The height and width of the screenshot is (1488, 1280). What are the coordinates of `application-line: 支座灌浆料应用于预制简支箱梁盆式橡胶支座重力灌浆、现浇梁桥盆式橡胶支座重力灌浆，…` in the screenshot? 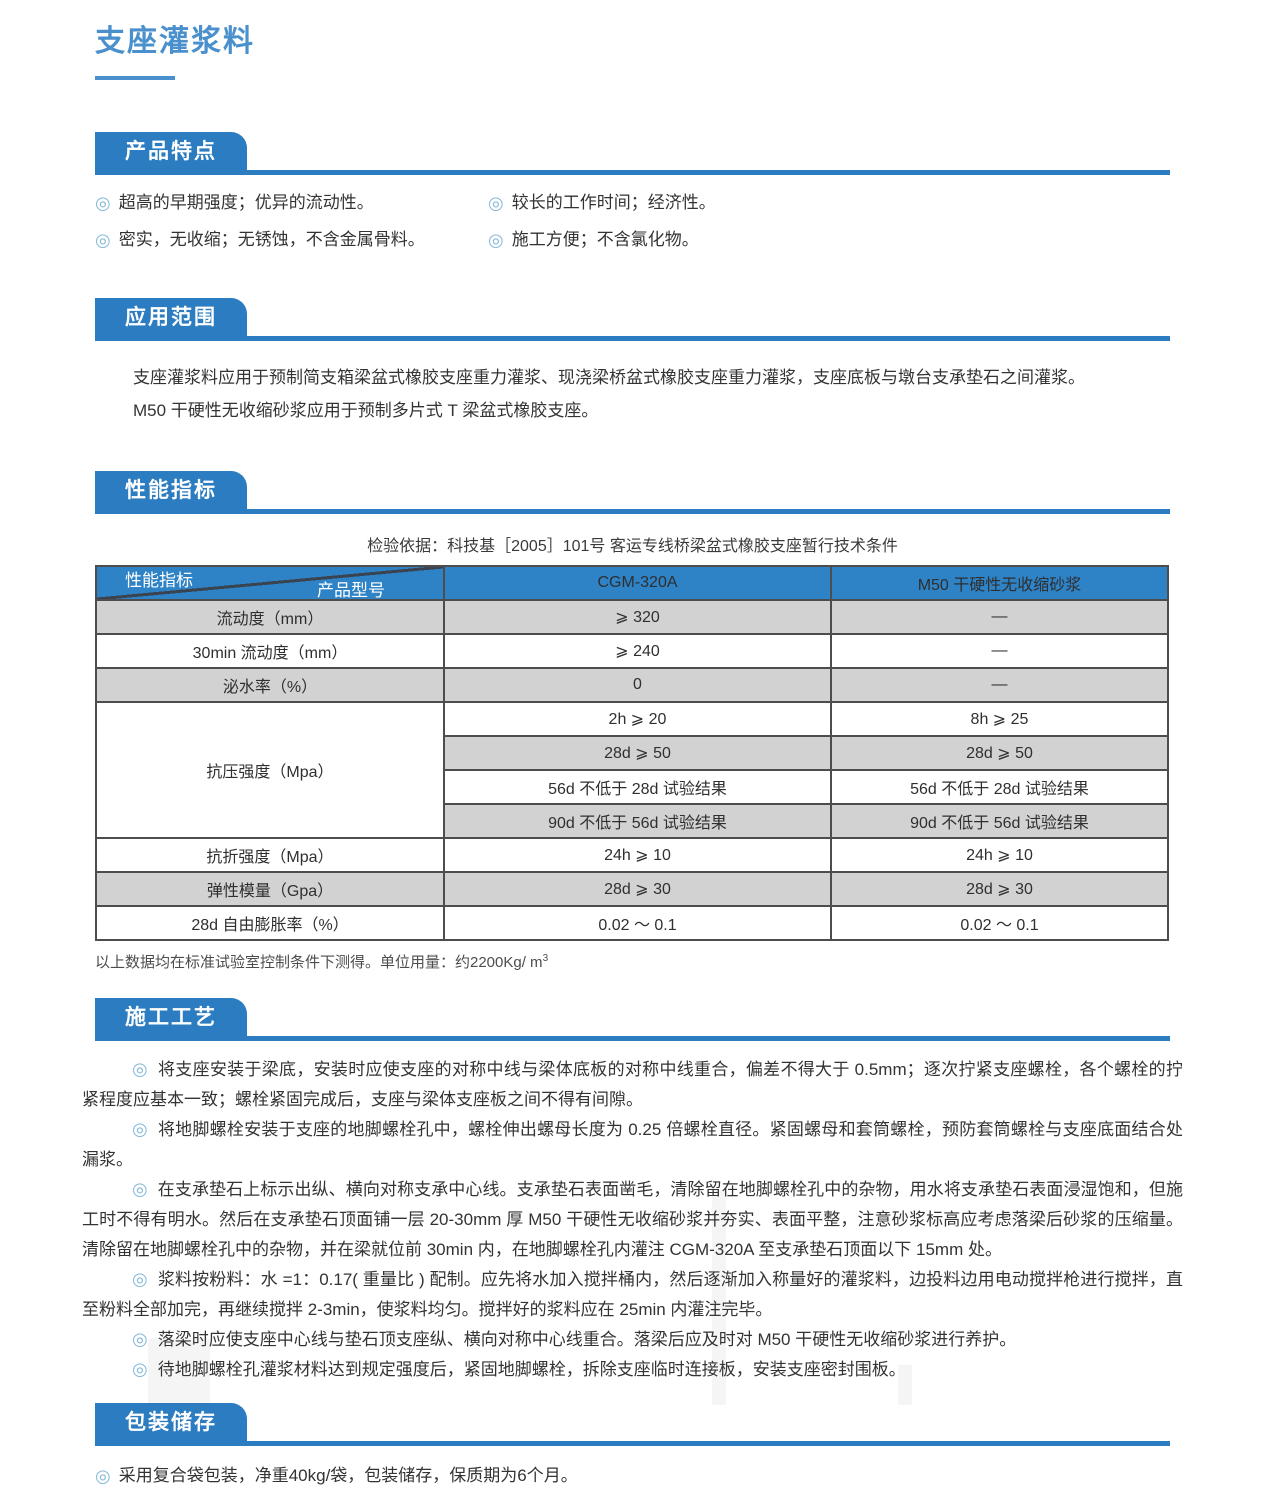 It's located at (609, 377).